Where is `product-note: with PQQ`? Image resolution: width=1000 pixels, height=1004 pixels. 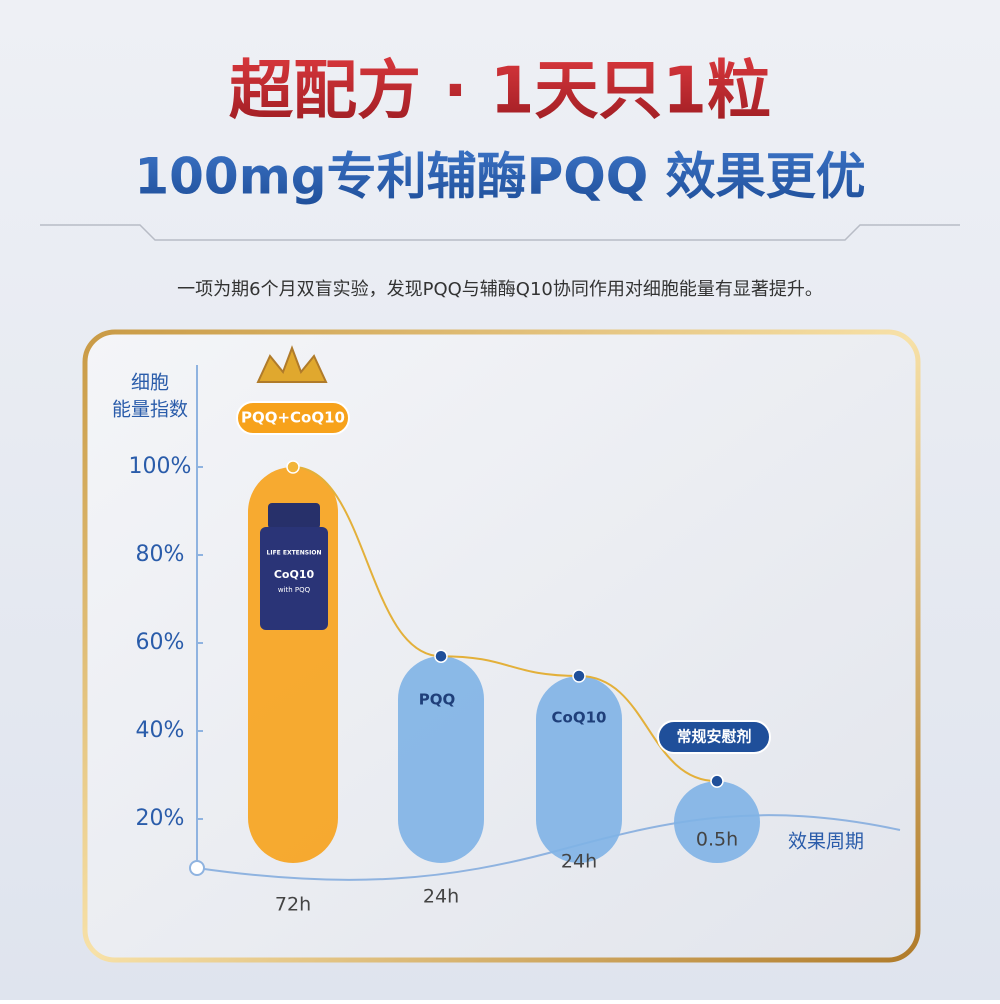 product-note: with PQQ is located at coordinates (294, 590).